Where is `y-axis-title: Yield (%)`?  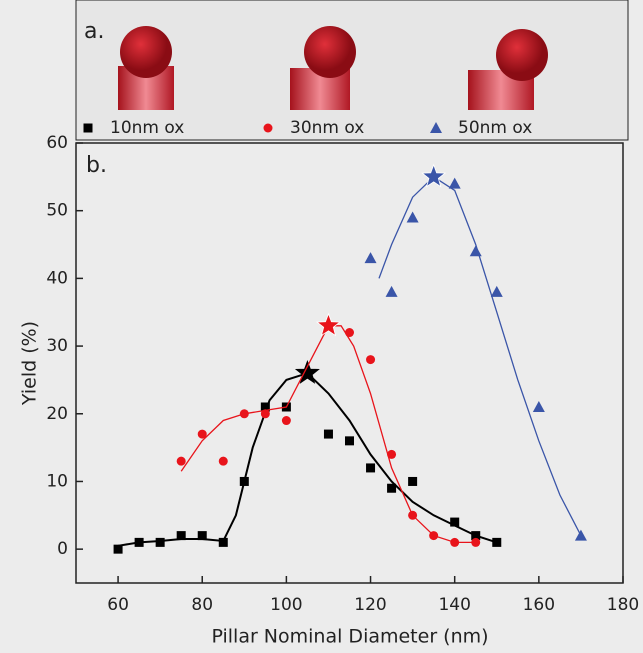
y-axis-title: Yield (%) is located at coordinates (30, 363).